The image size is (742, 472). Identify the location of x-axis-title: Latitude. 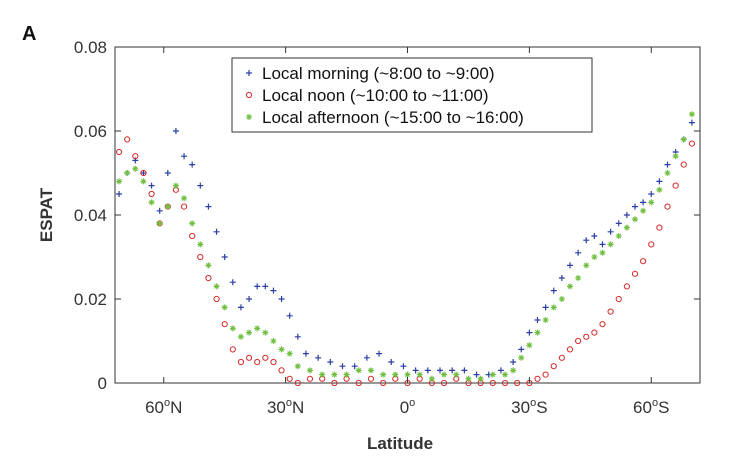
(400, 443).